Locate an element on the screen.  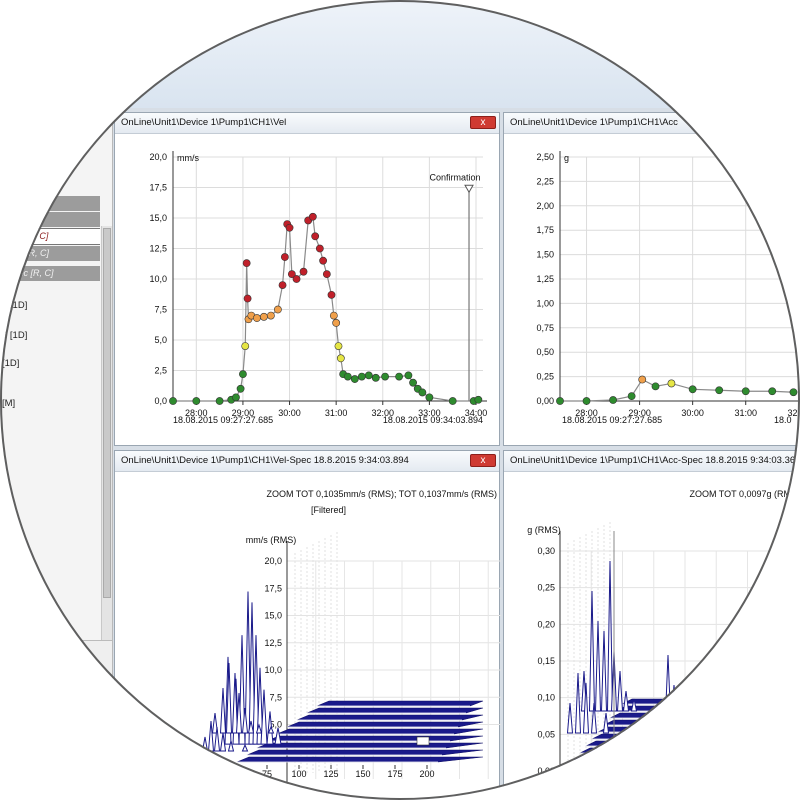
sidebar-item: 3 [1D] is located at coordinates (15, 335).